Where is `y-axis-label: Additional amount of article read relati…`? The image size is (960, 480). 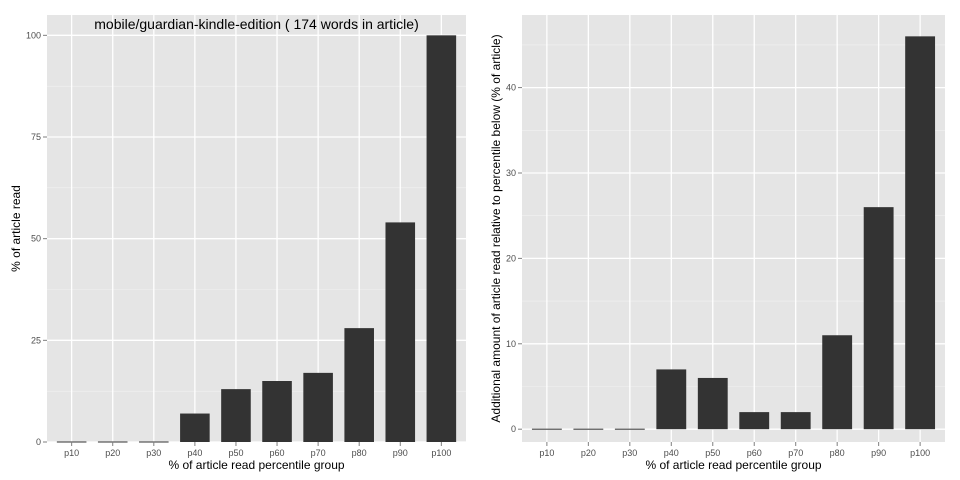
y-axis-label: Additional amount of article read relati… is located at coordinates (496, 228).